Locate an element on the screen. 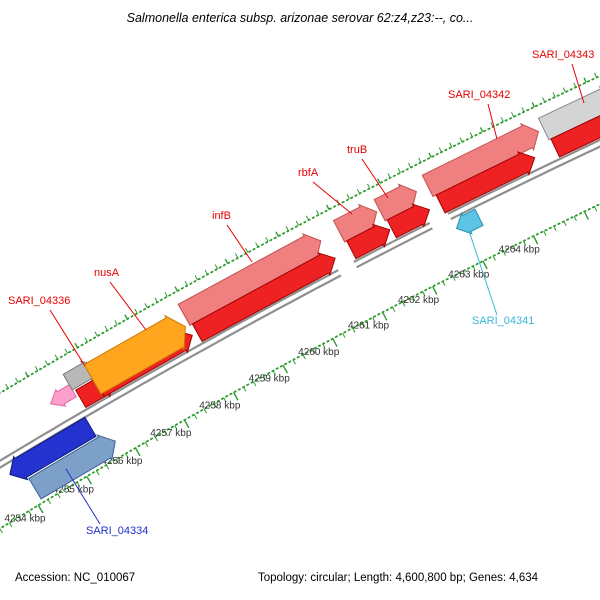 This screenshot has height=600, width=600. feature-truB-cds is located at coordinates (408, 221).